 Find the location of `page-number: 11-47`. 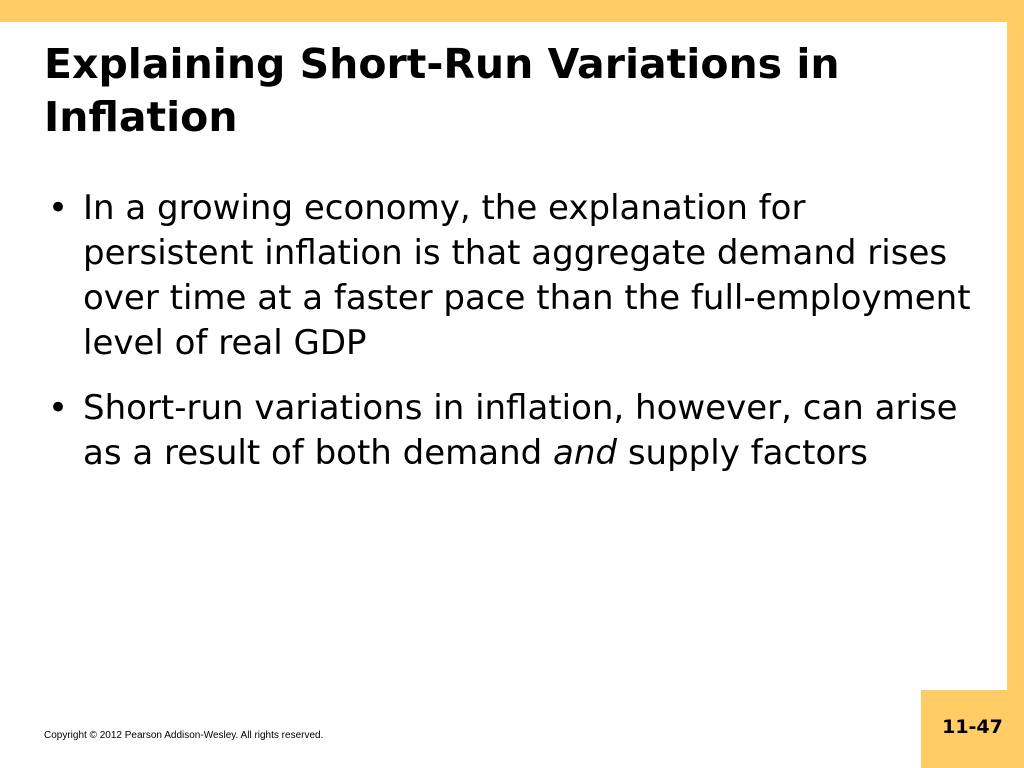

page-number: 11-47 is located at coordinates (972, 727).